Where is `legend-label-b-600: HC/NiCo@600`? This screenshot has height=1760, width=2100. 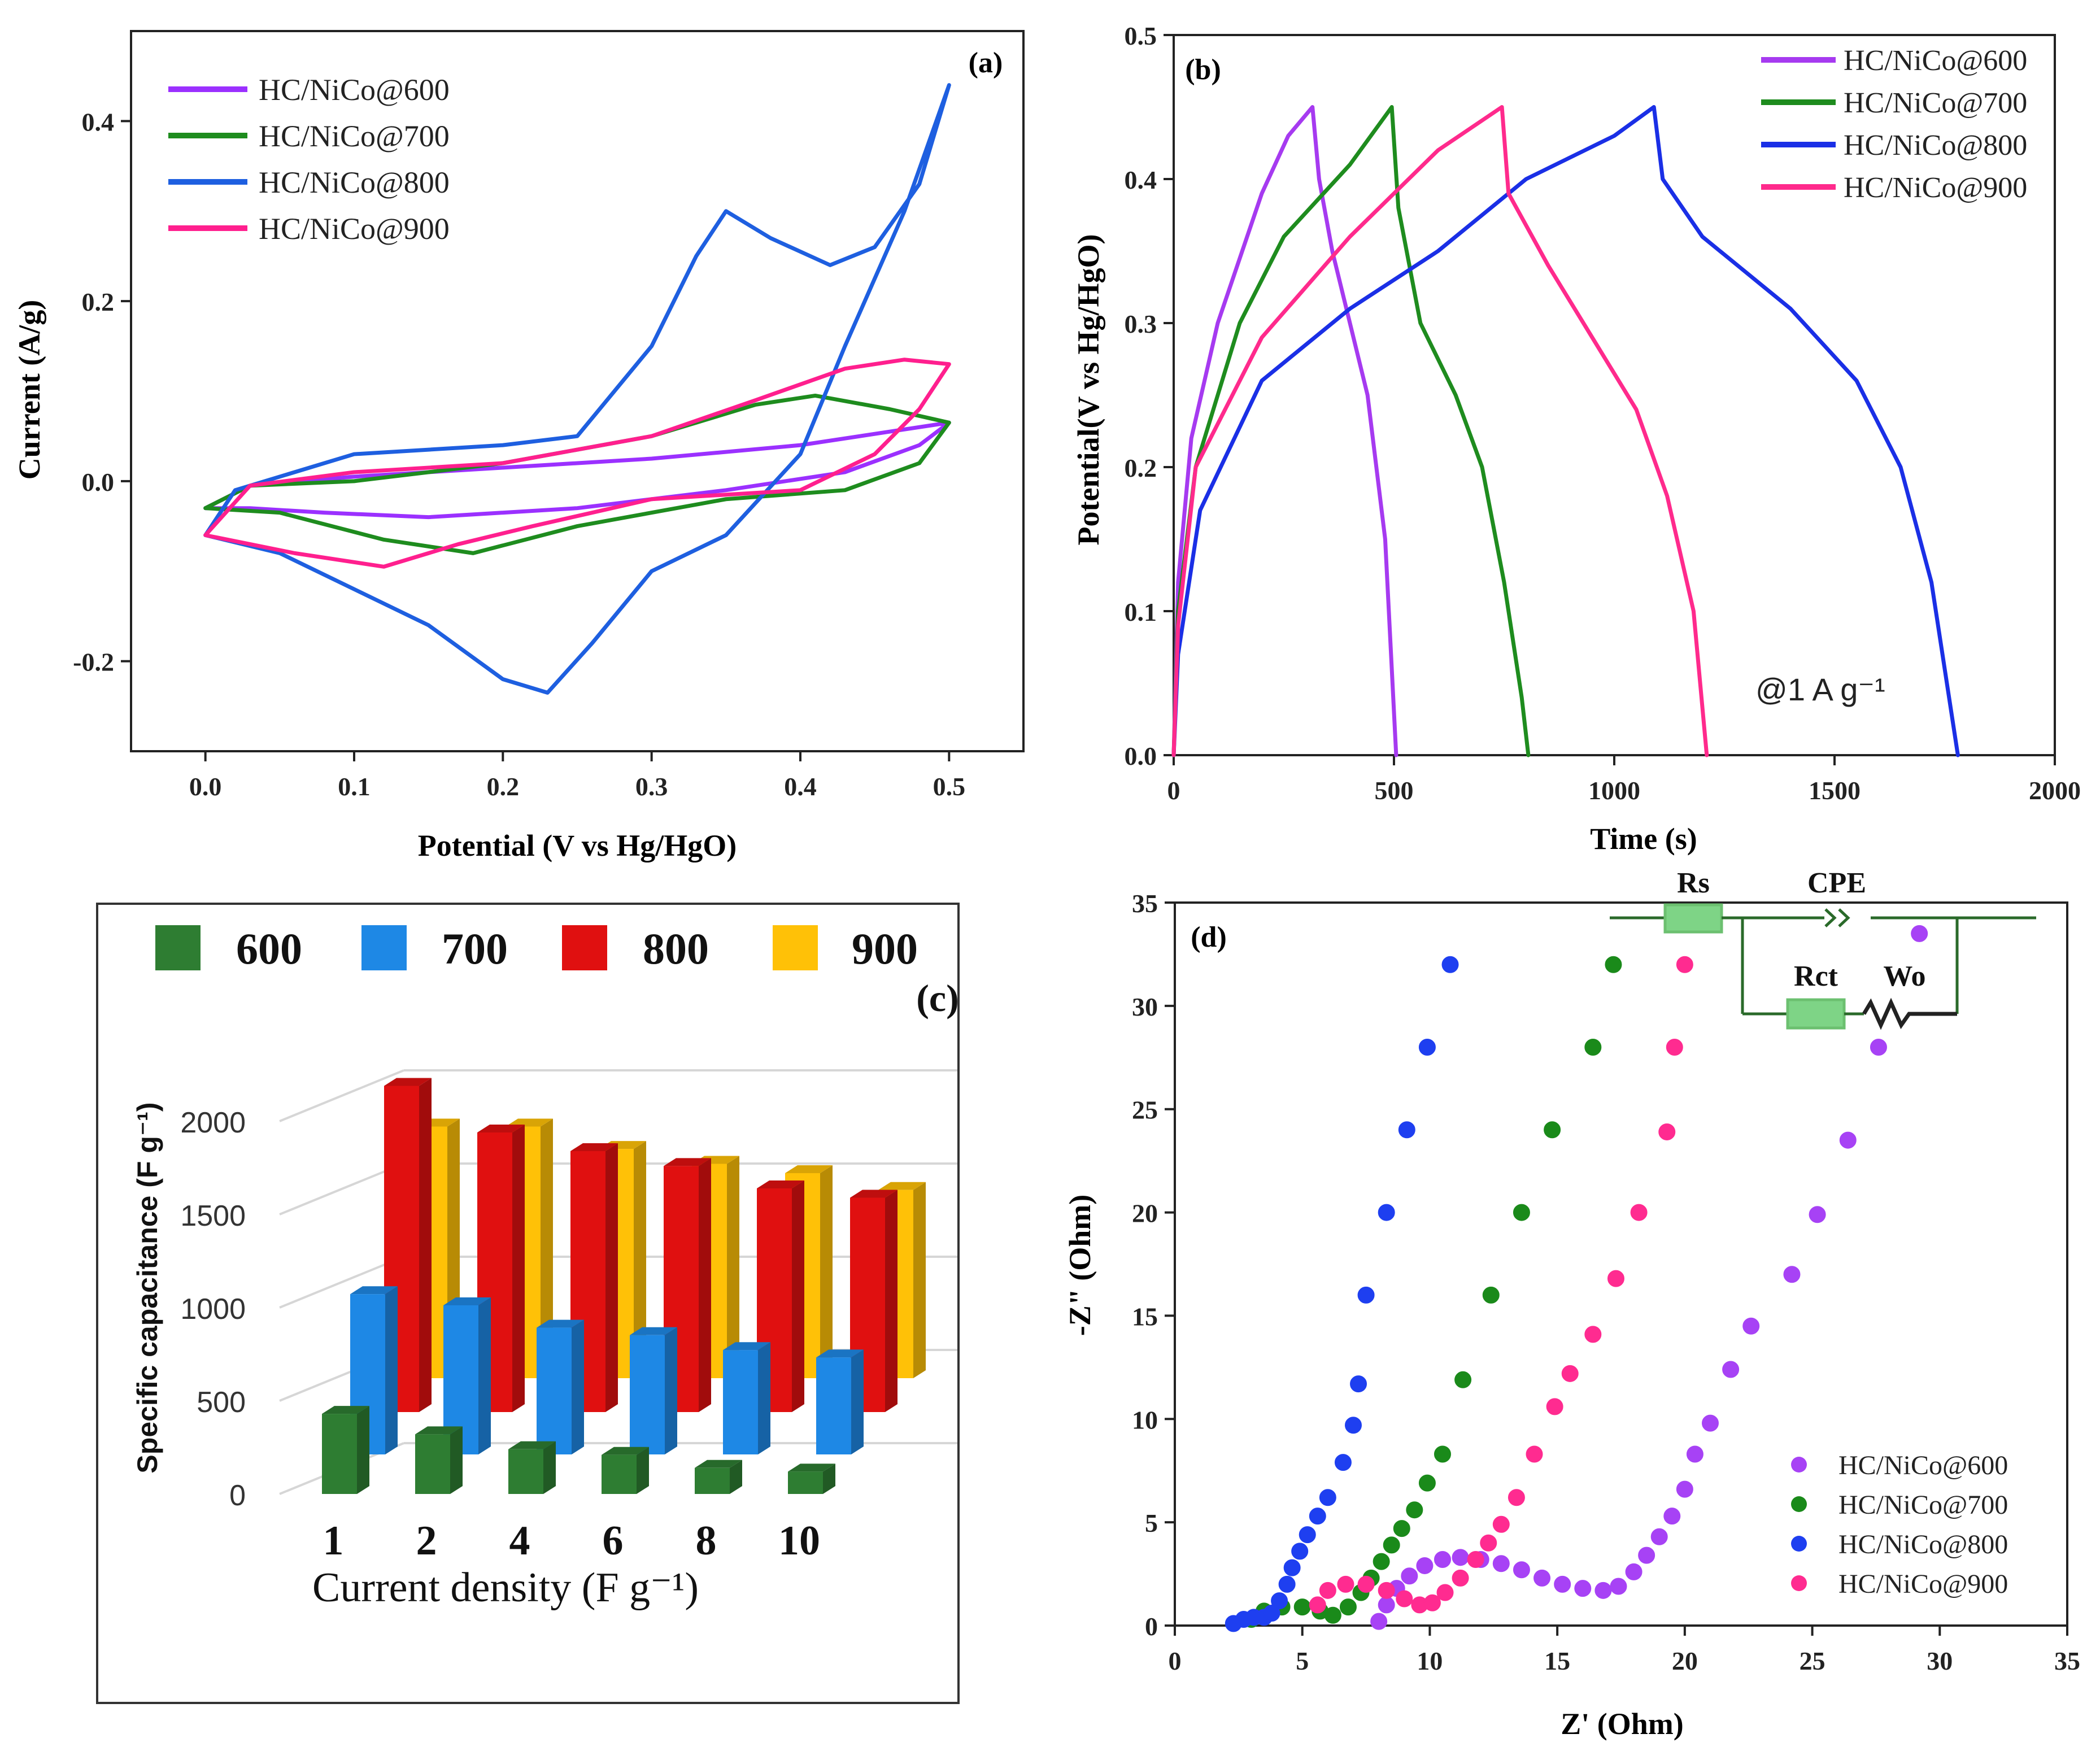 legend-label-b-600: HC/NiCo@600 is located at coordinates (1936, 61).